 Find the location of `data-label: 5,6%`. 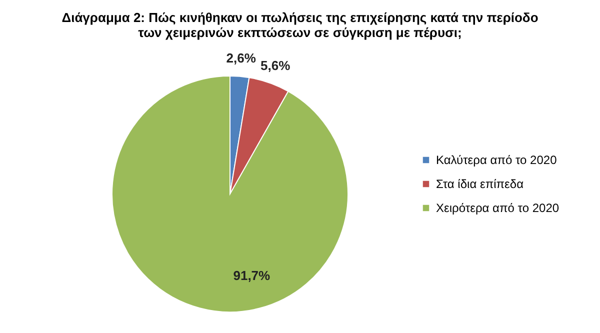

data-label: 5,6% is located at coordinates (275, 65).